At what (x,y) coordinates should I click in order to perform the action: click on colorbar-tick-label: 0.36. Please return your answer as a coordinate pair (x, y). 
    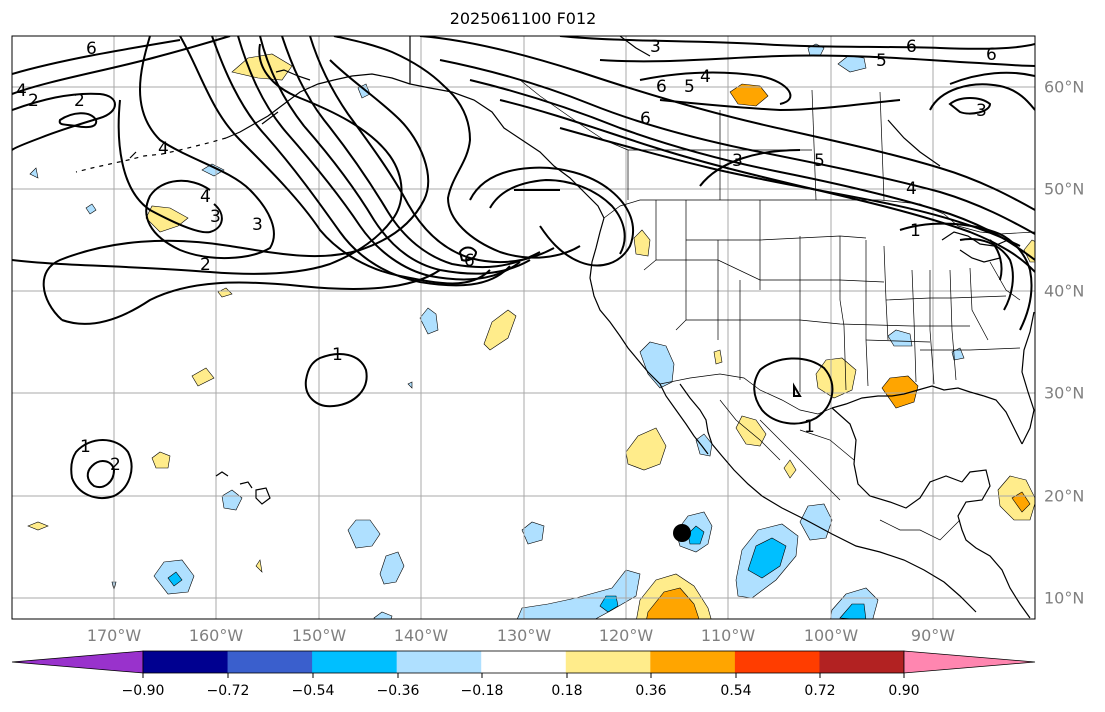
    Looking at the image, I should click on (651, 691).